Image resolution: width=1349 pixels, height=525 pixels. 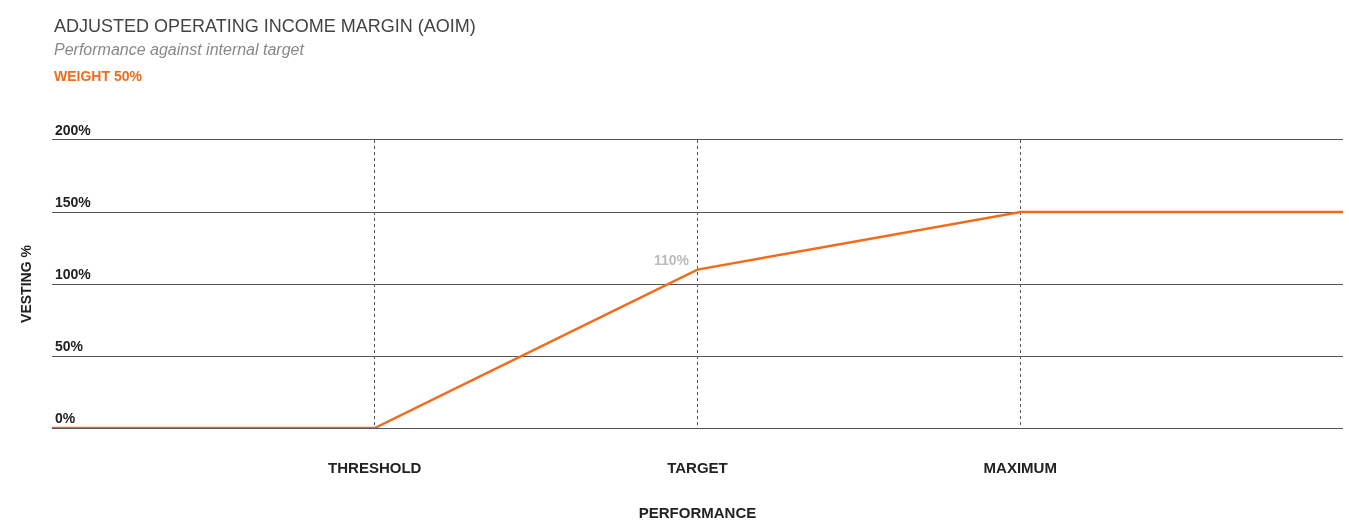 What do you see at coordinates (375, 467) in the screenshot?
I see `x-tick-label: THRESHOLD` at bounding box center [375, 467].